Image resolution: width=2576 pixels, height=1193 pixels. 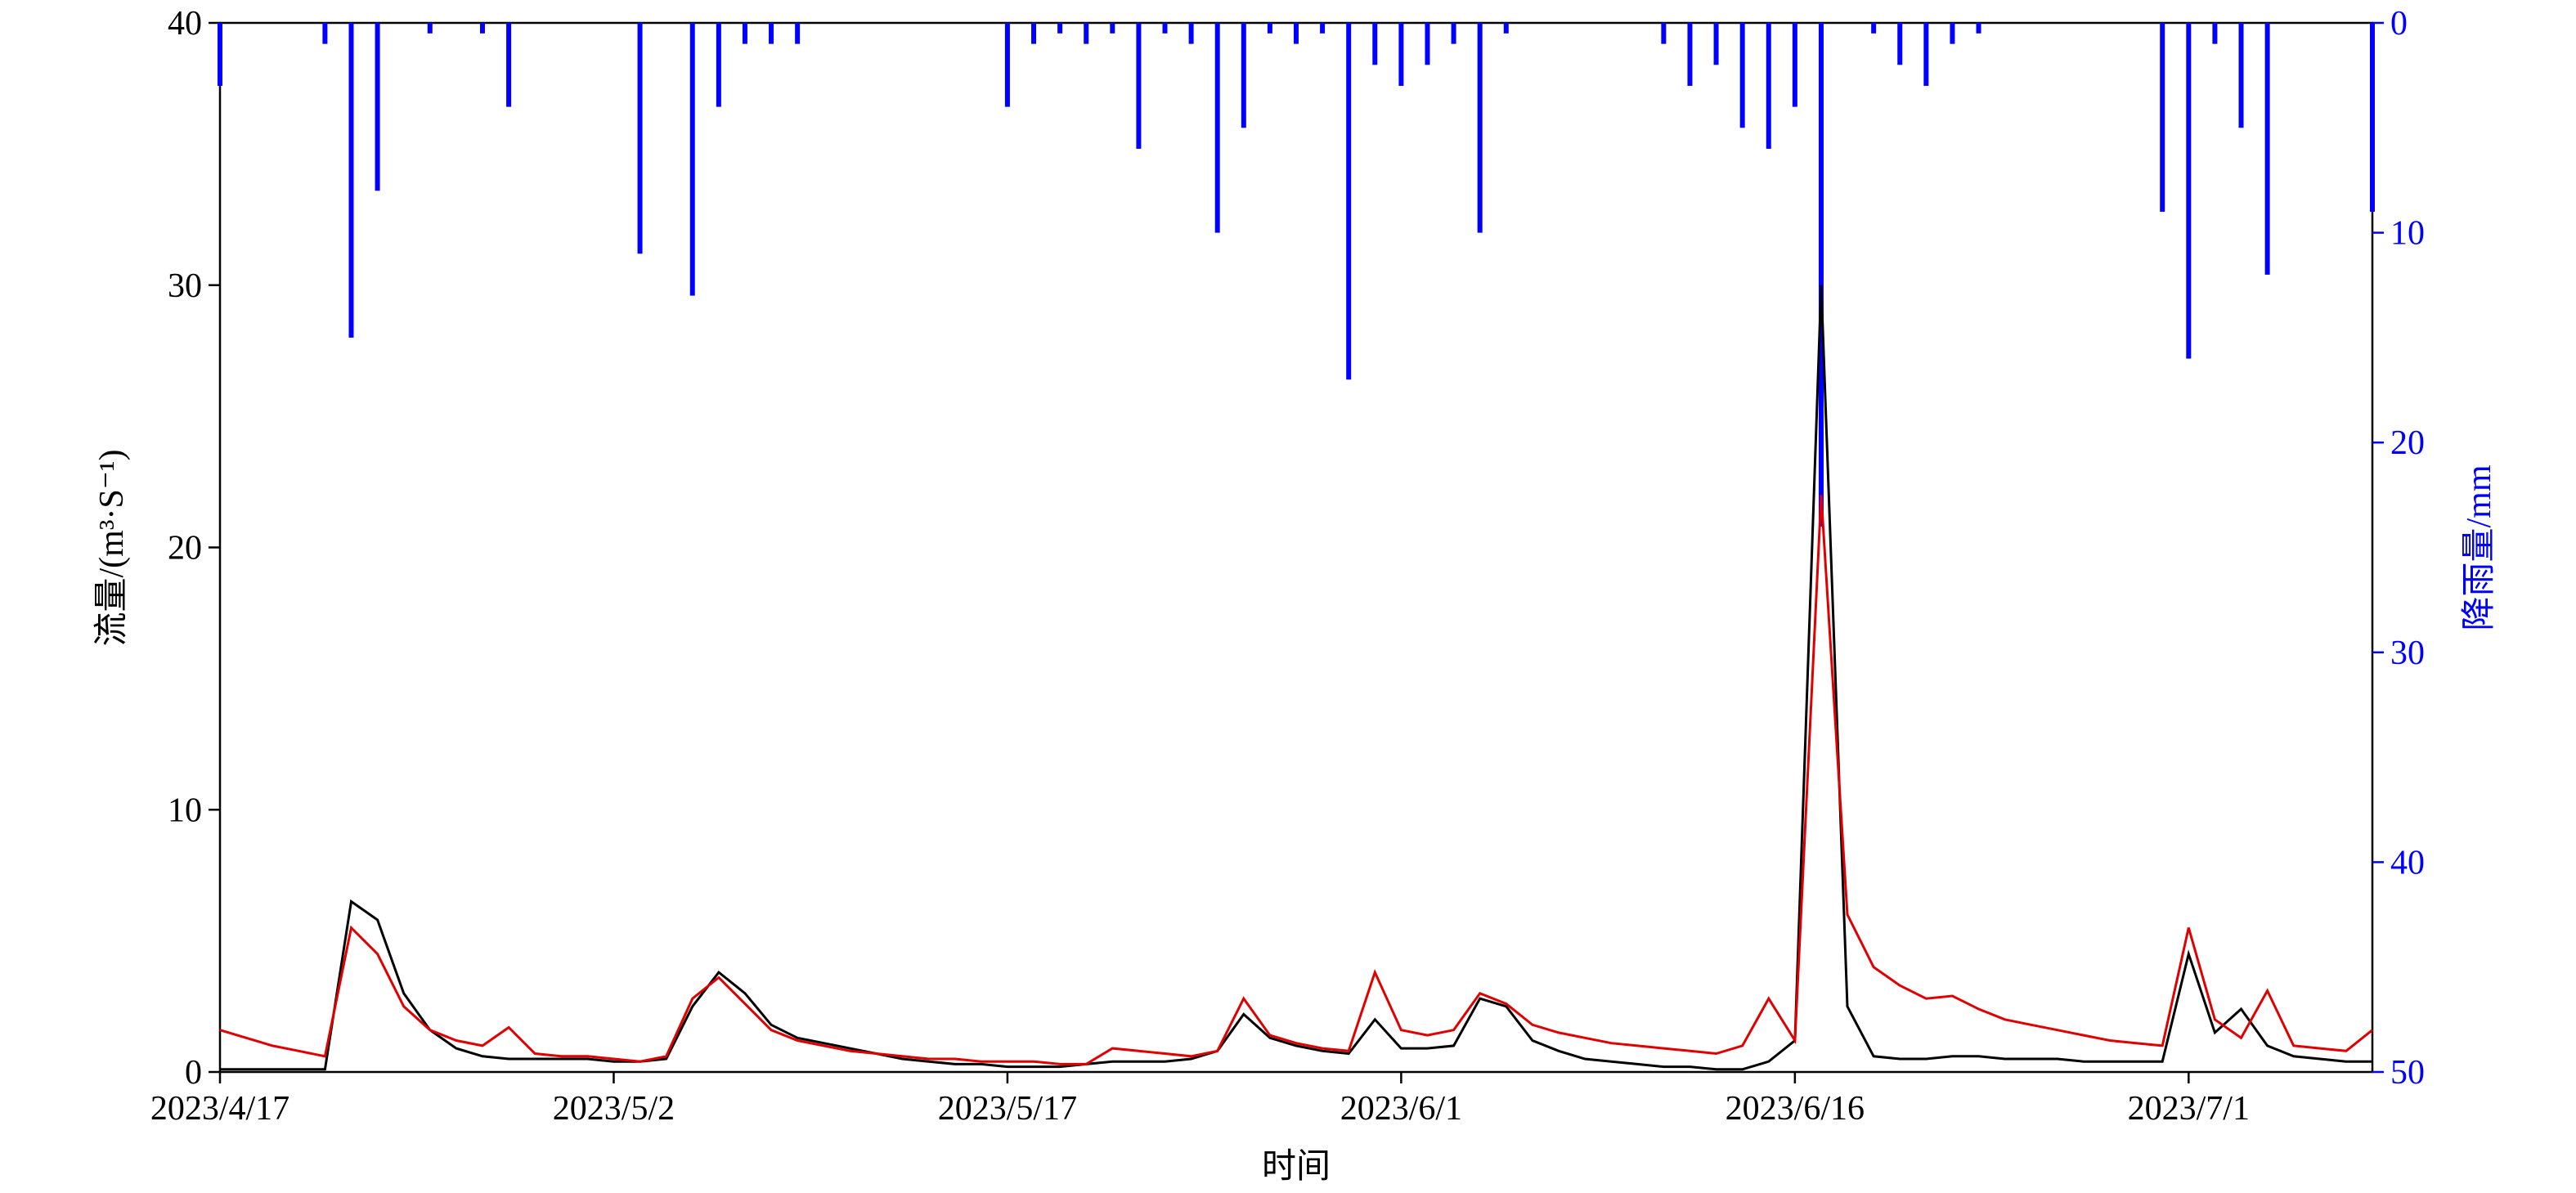 What do you see at coordinates (185, 549) in the screenshot?
I see `y-tick-label: 20` at bounding box center [185, 549].